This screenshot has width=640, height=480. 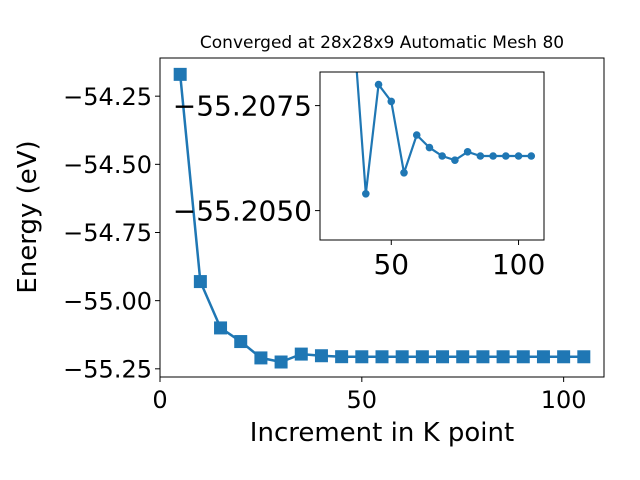 I want to click on main-x-tick-label: 0, so click(x=159, y=400).